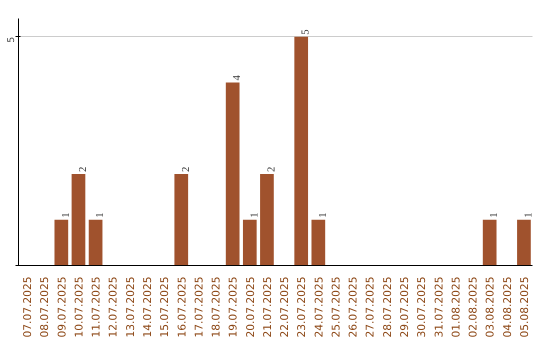 The image size is (540, 340). Describe the element at coordinates (335, 307) in the screenshot. I see `x-tick-label: 25.07.2025` at that location.